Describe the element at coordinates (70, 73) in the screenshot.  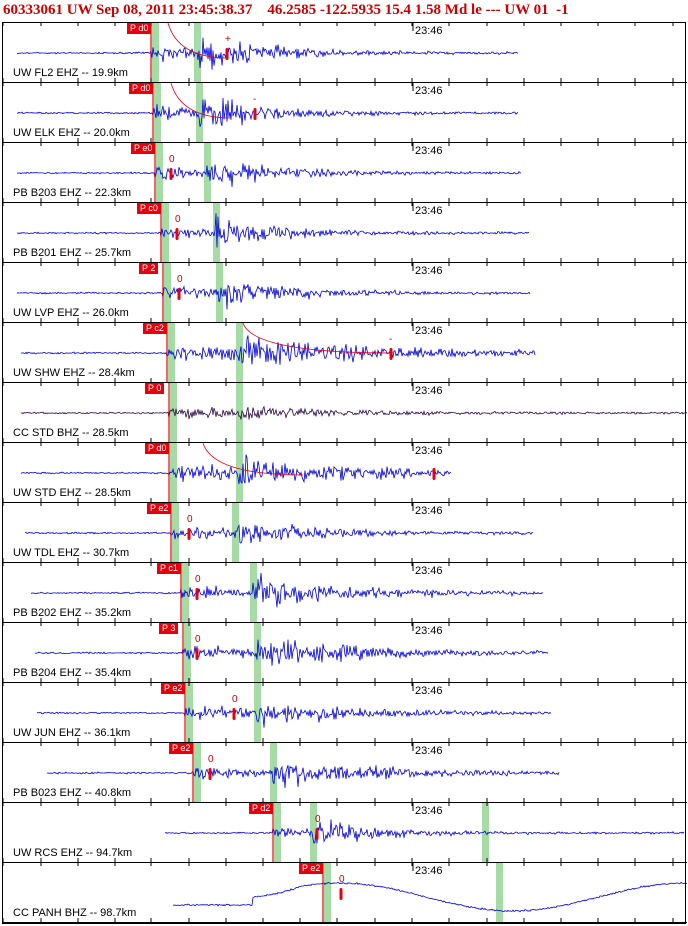
I see `station-label: UW FL2 EHZ -- 19.9km` at that location.